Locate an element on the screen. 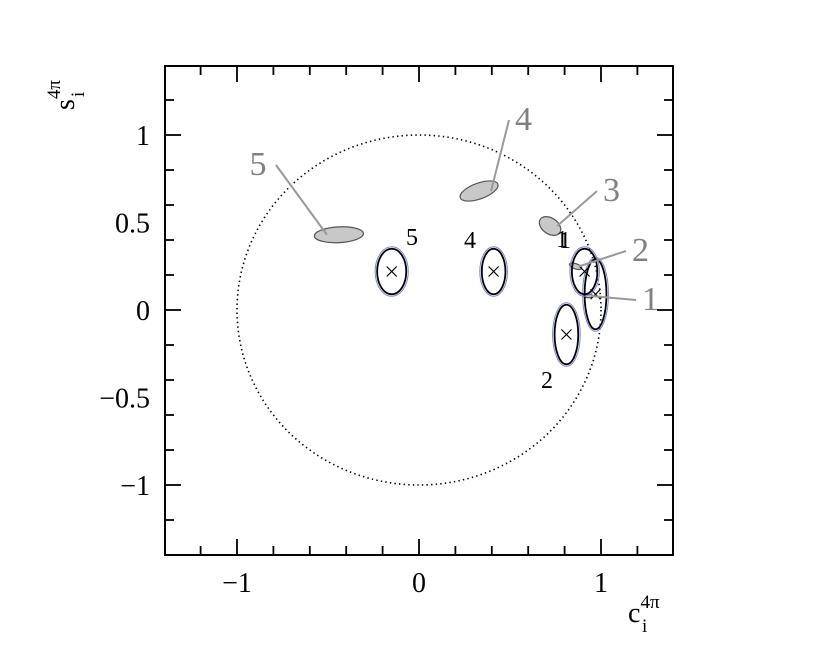 This screenshot has width=822, height=647. measurement-label-4: 4 is located at coordinates (470, 241).